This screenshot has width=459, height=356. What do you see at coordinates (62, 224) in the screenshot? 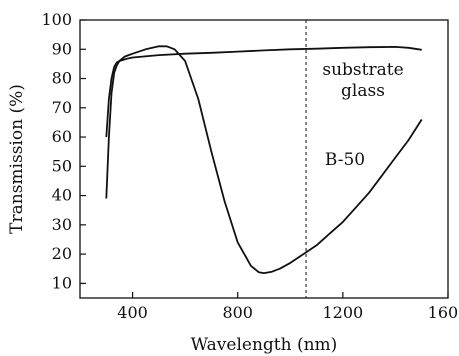
I see `y-tick-label-30: 30` at bounding box center [62, 224].